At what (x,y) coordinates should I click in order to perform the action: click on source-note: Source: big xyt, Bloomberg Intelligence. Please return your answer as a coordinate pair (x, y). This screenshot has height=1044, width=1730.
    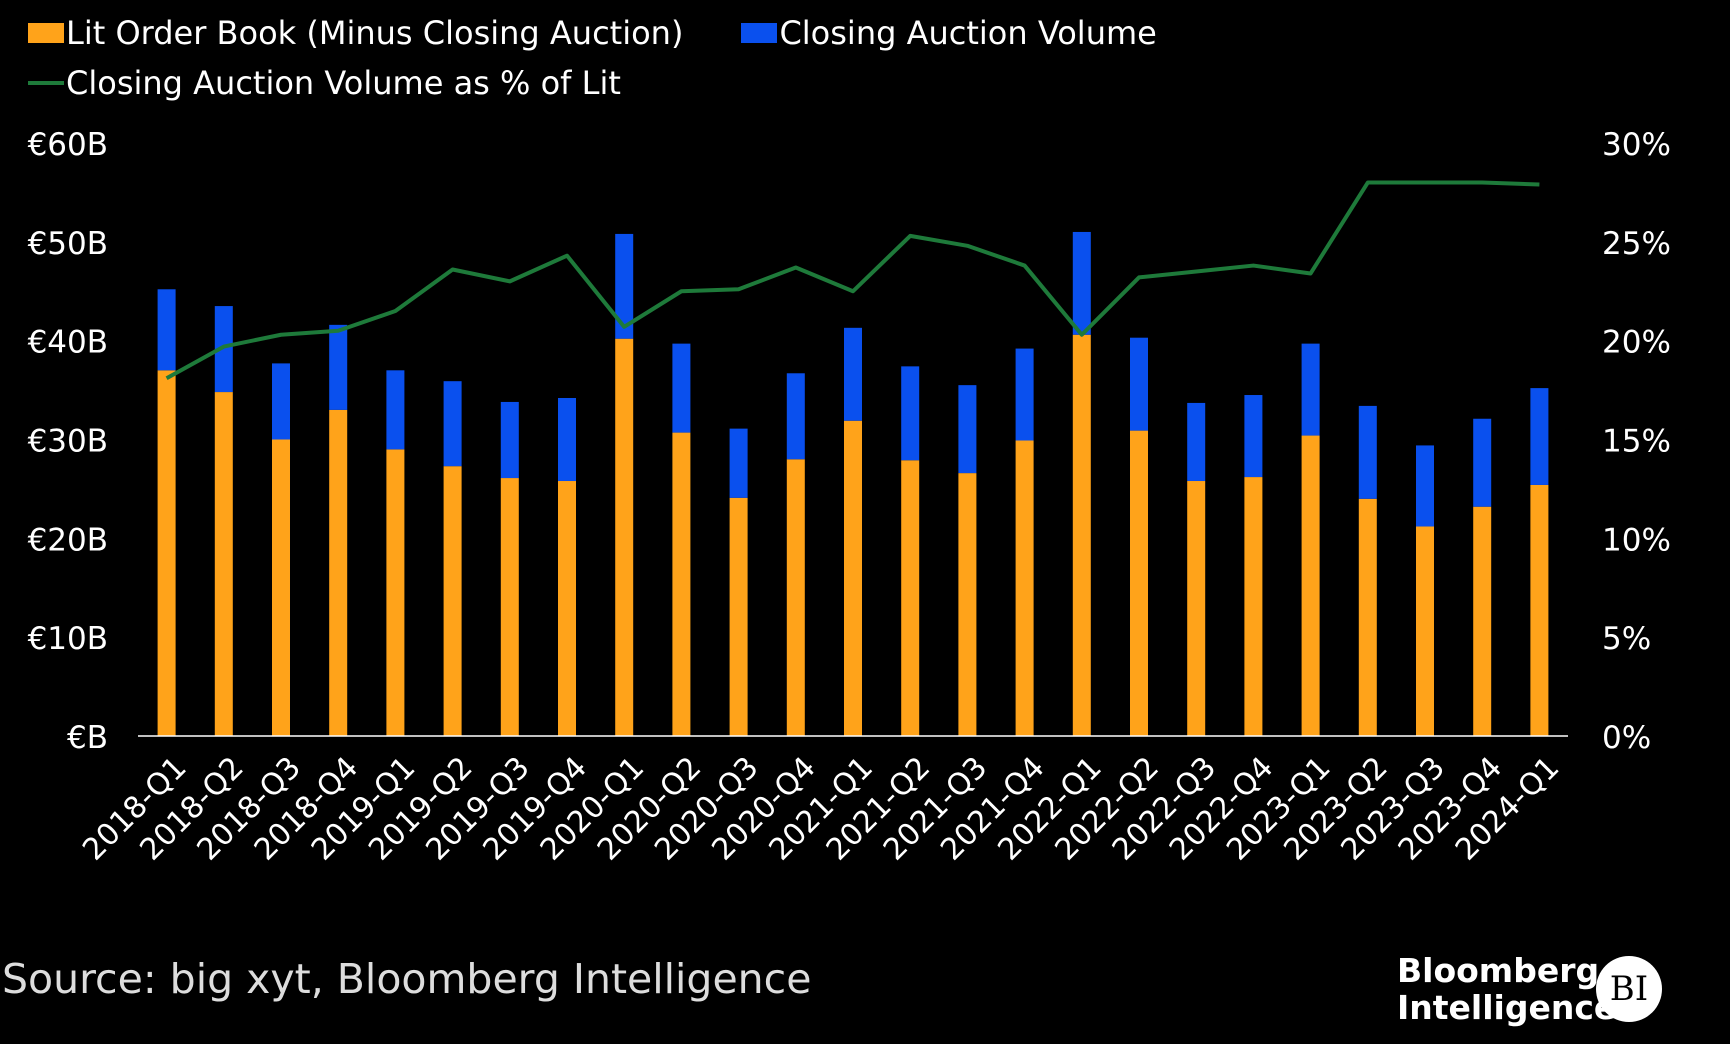
    Looking at the image, I should click on (407, 979).